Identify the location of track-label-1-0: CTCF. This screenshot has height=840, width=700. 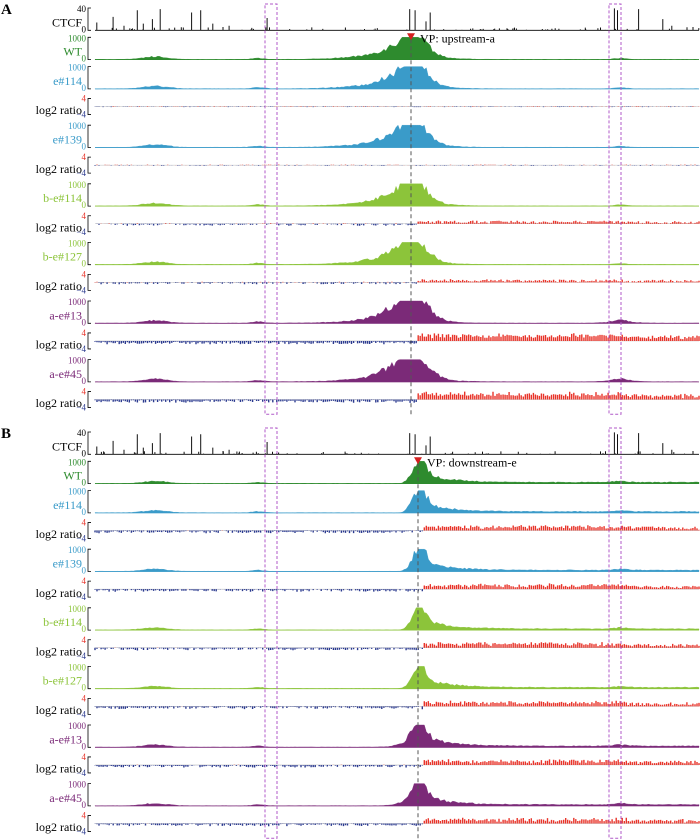
(67, 446).